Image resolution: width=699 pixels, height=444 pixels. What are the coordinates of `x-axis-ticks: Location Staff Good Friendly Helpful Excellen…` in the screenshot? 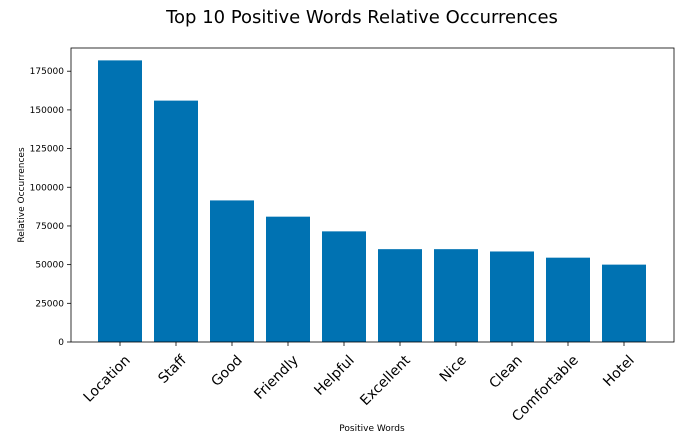 It's located at (359, 383).